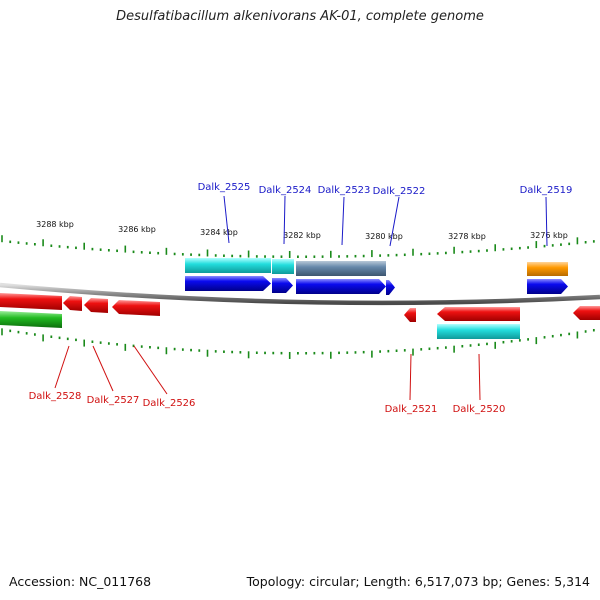 This screenshot has height=600, width=600. I want to click on gene-red-edge, so click(586, 313).